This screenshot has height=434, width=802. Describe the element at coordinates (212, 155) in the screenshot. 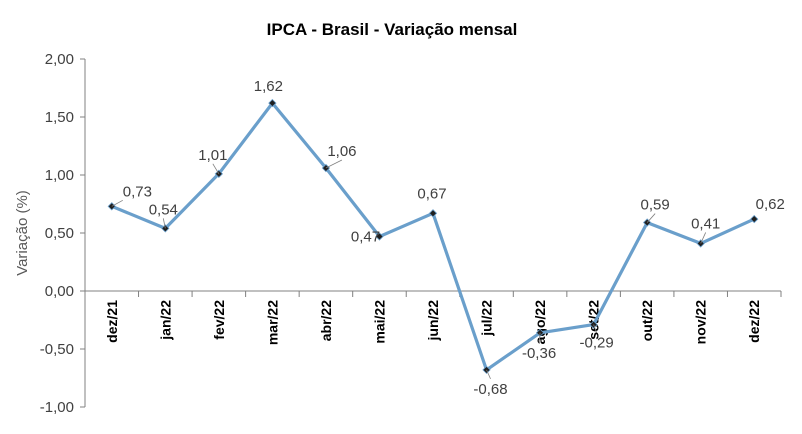

I see `data-label: 1,01` at that location.